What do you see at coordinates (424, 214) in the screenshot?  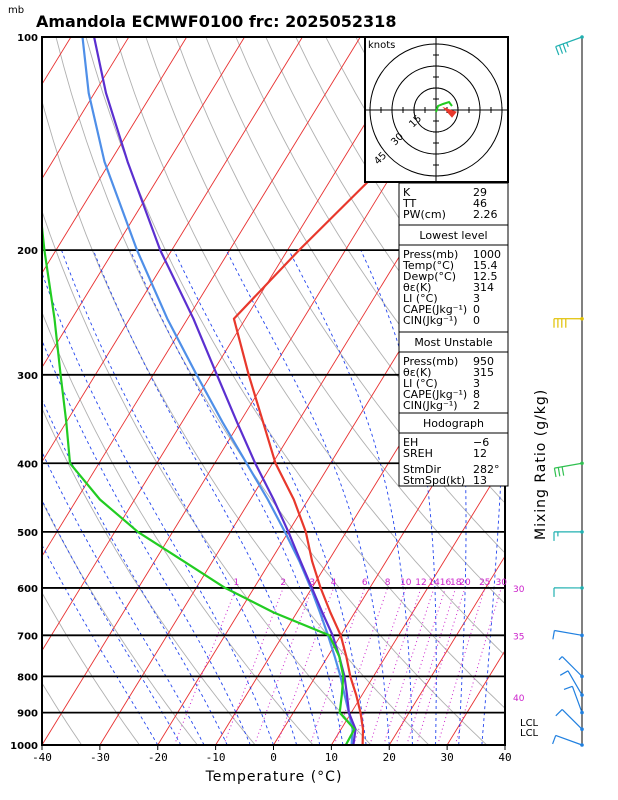 I see `panel-label: PW(cm)` at bounding box center [424, 214].